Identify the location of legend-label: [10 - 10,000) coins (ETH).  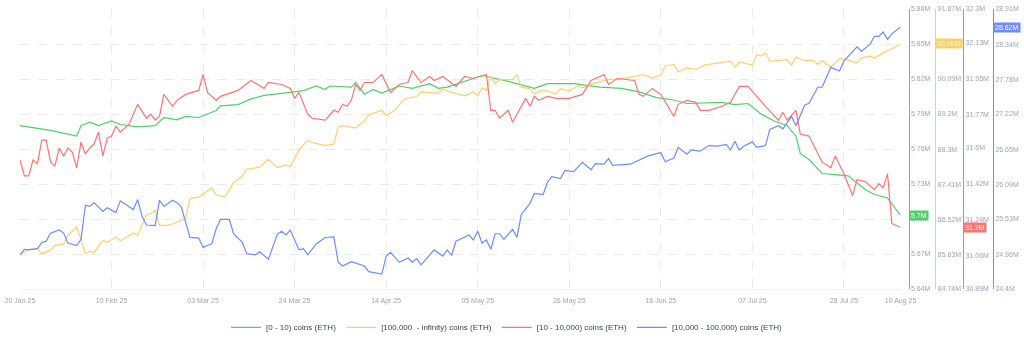
(581, 328).